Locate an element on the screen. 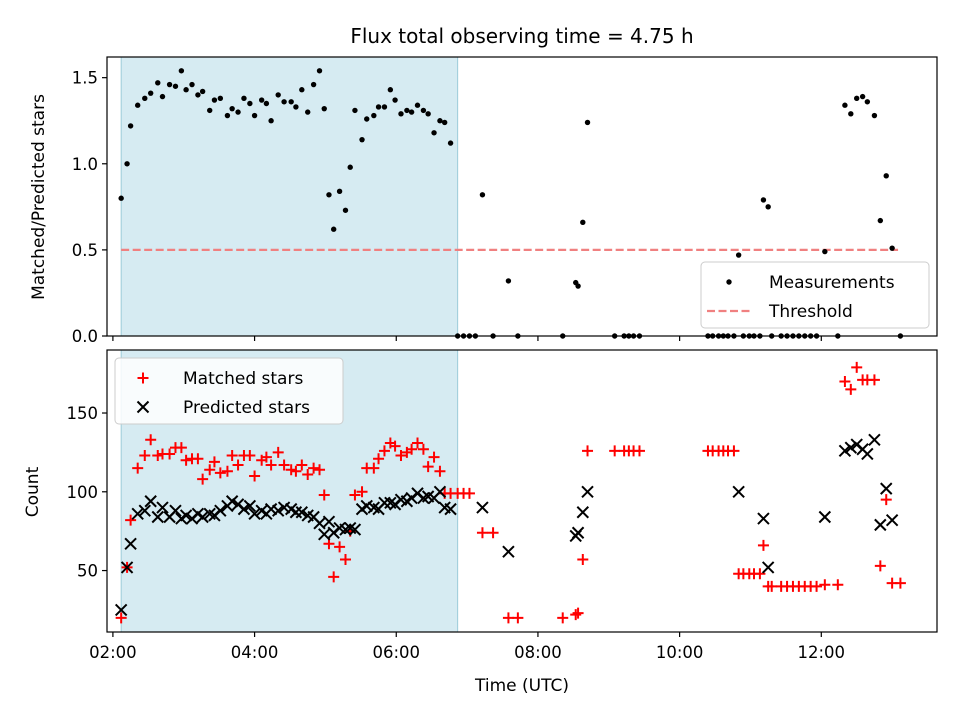 This screenshot has width=960, height=720. y-tick-label: 1.5 is located at coordinates (85, 78).